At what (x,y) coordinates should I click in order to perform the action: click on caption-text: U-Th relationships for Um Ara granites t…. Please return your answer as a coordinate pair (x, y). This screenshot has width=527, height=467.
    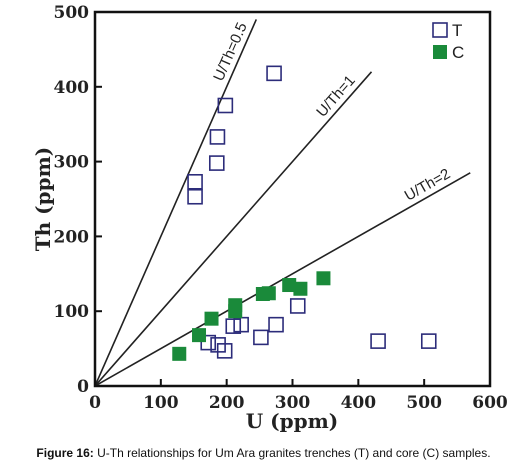
    Looking at the image, I should click on (292, 453).